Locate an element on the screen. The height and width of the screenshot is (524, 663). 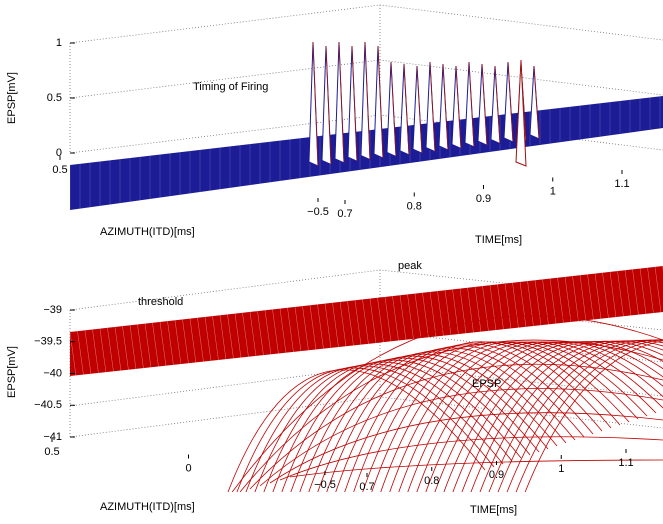
z-tick-label: −40.5 is located at coordinates (48, 405).